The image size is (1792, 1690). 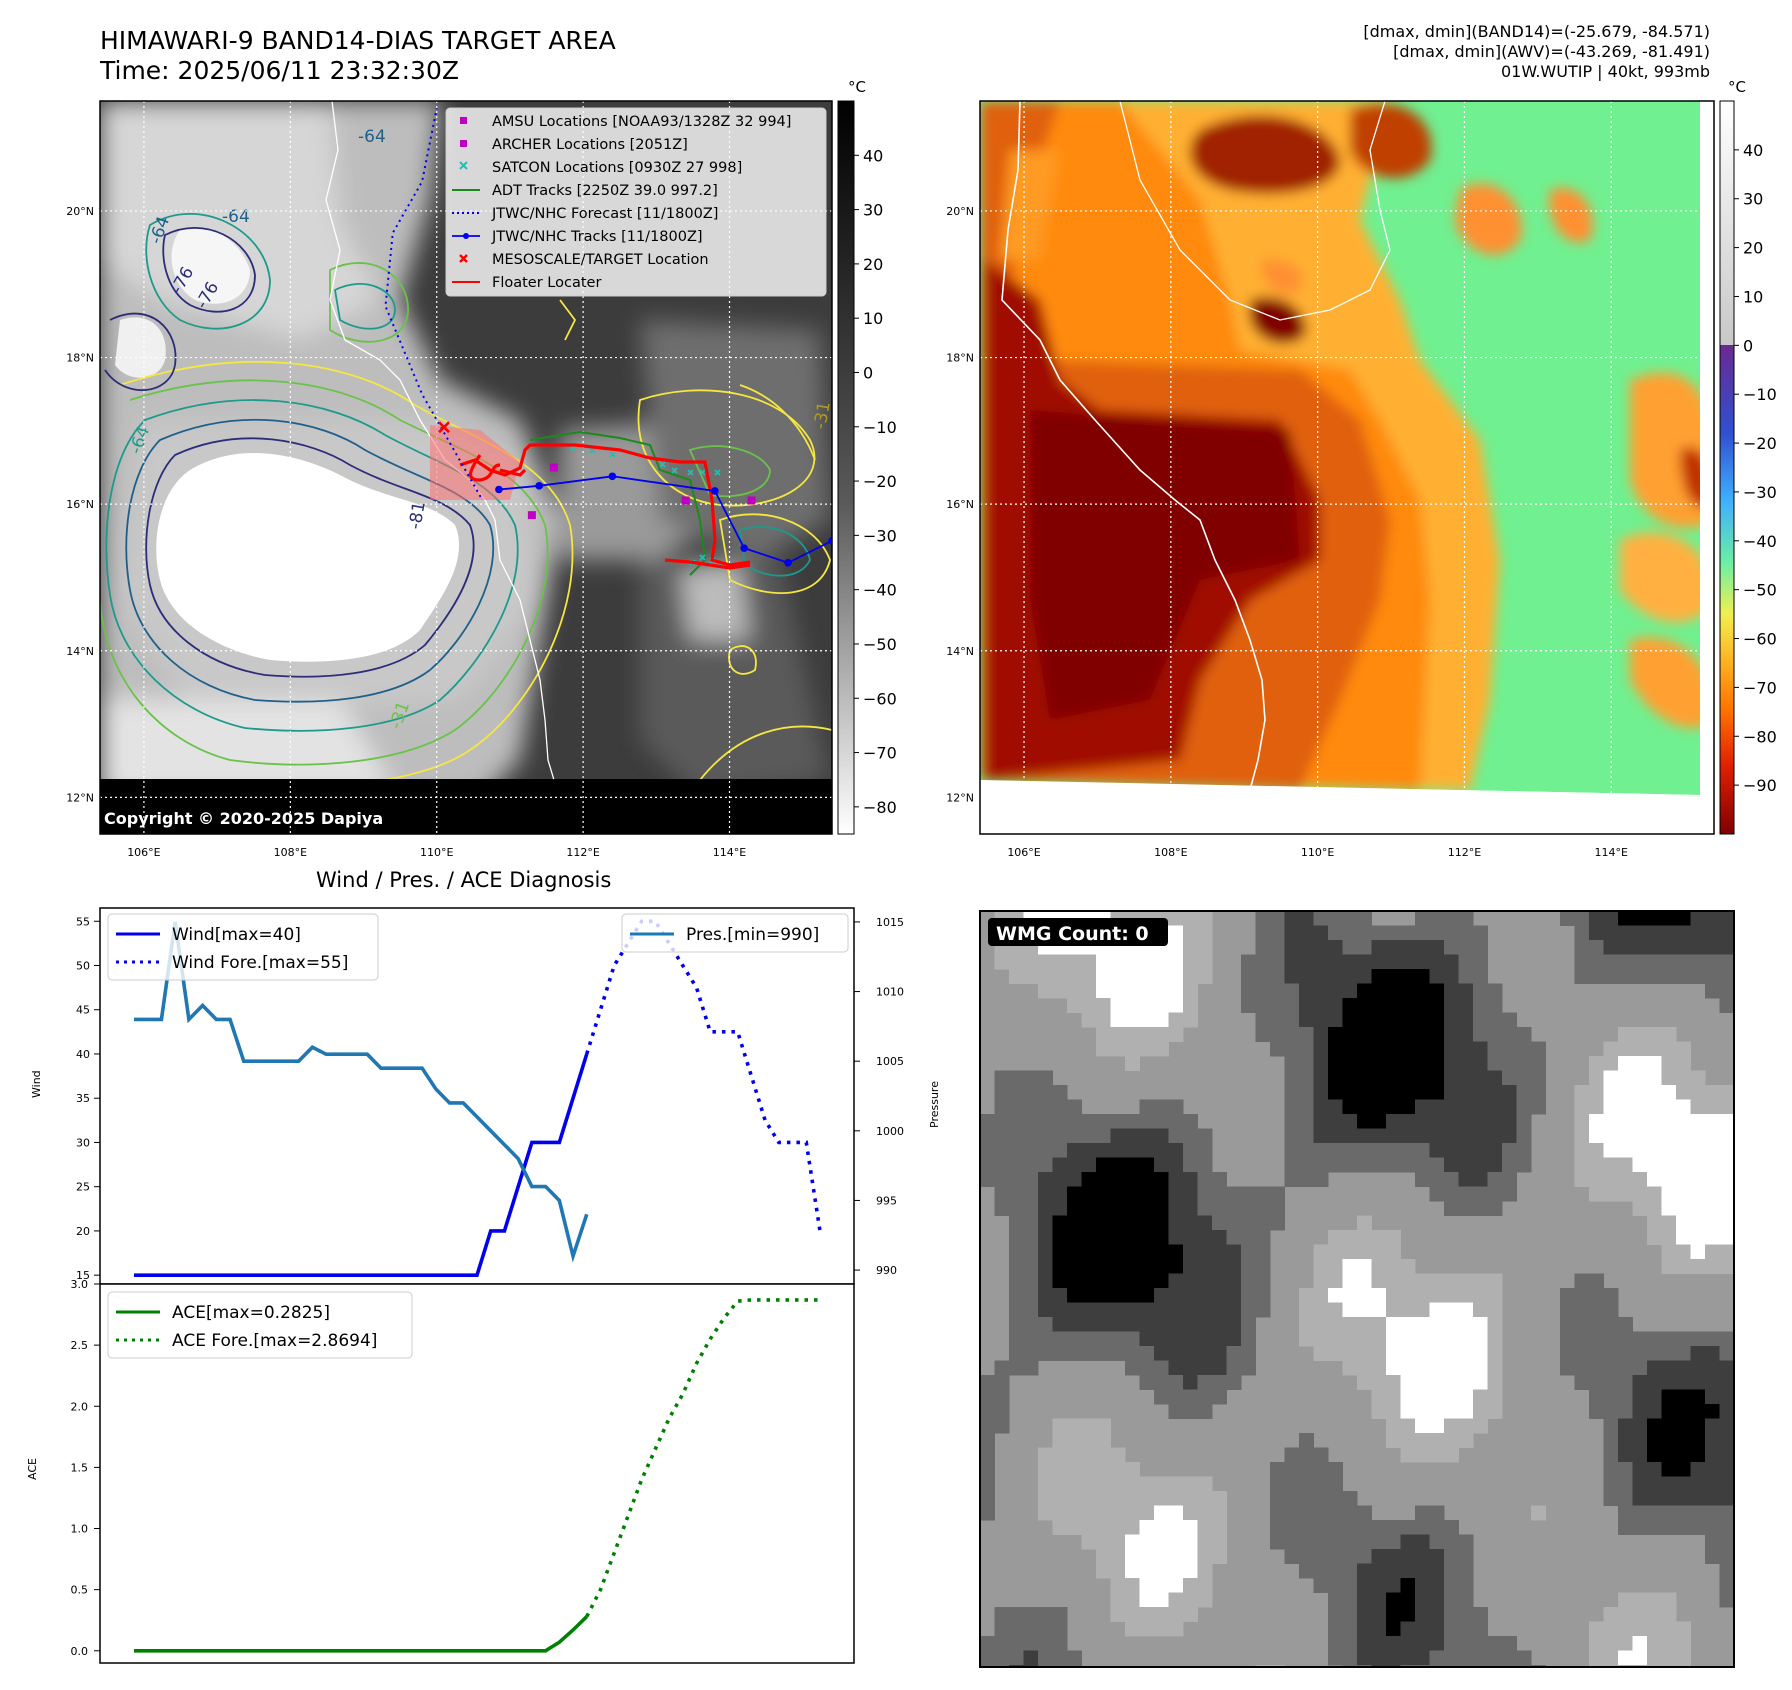 What do you see at coordinates (32, 1469) in the screenshot?
I see `ace-y-label: ACE` at bounding box center [32, 1469].